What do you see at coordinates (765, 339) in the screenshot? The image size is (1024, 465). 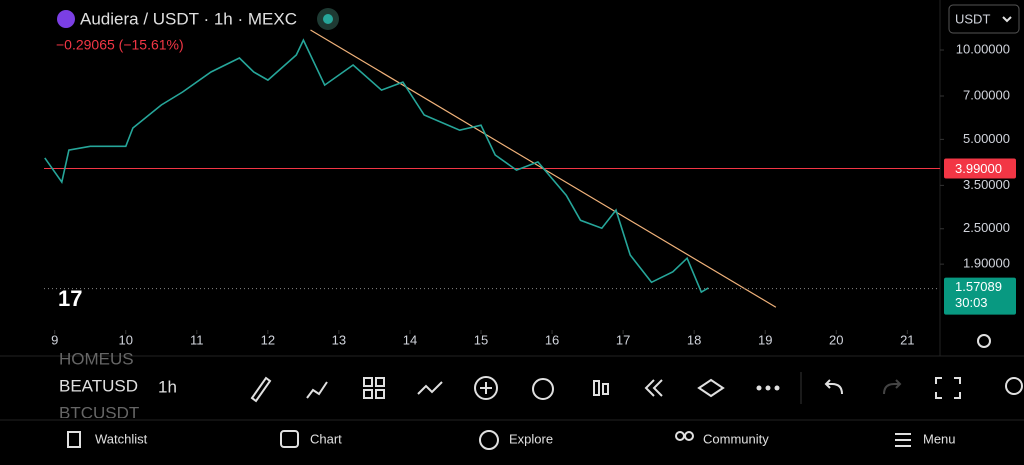 I see `x-tick-label: 19` at bounding box center [765, 339].